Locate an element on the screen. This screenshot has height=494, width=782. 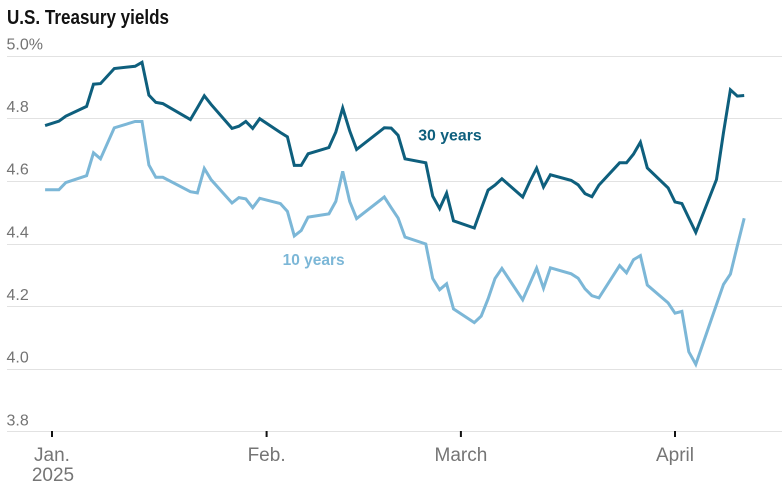
svg-text: 10 years is located at coordinates (314, 260).